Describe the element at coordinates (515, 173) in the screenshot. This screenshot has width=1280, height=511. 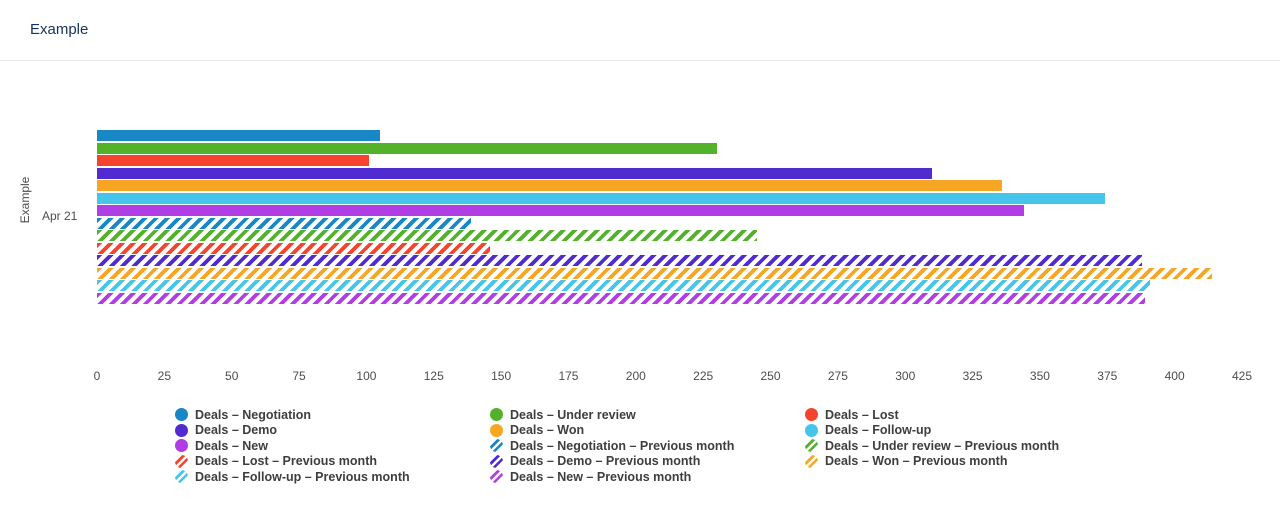
I see `bar-deals-demo` at that location.